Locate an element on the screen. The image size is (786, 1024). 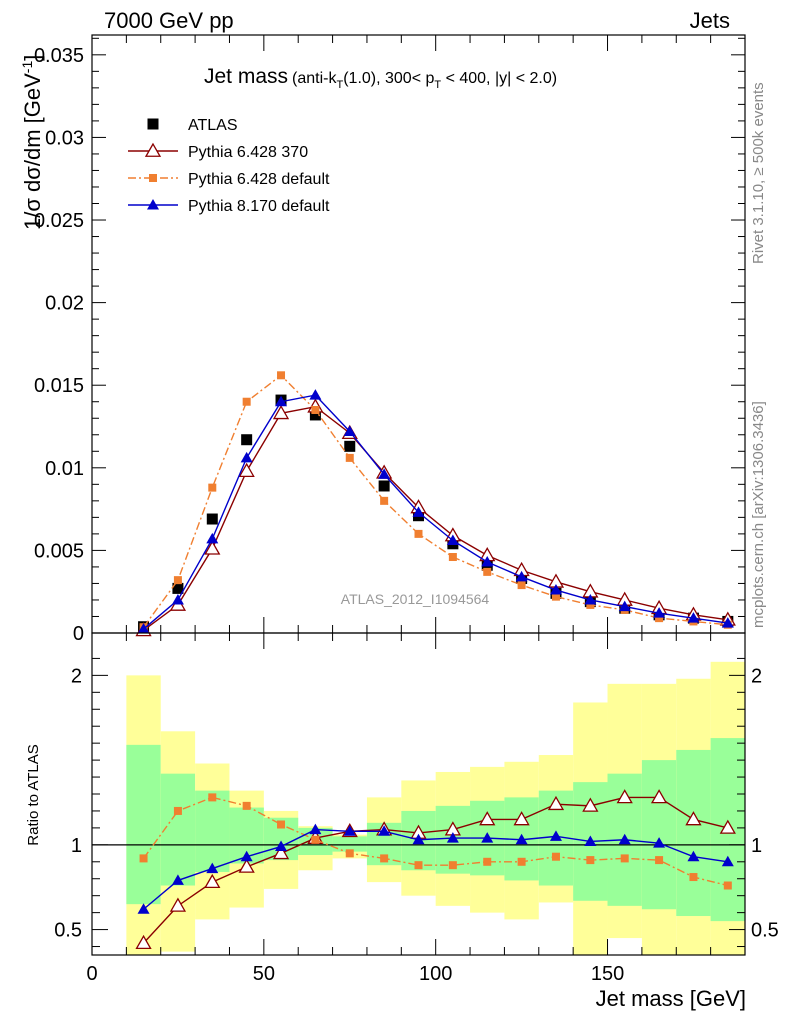
ratio-line-pythia-8-170-default is located at coordinates (435, 869).